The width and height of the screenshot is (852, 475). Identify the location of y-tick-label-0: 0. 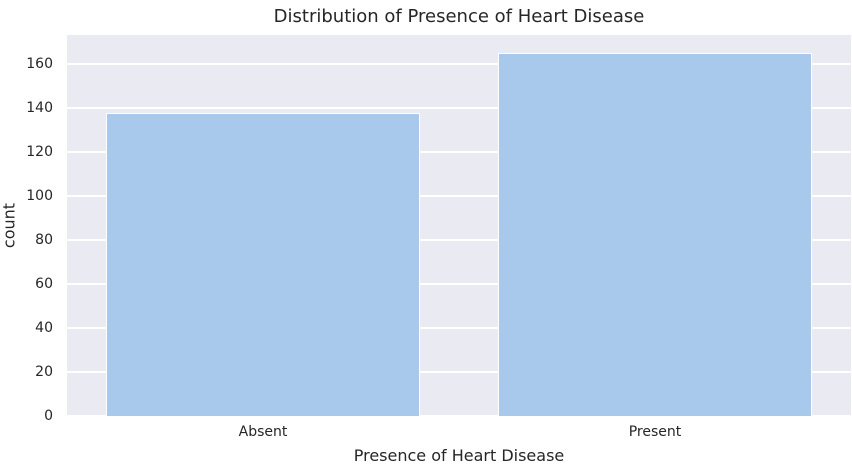
(48, 416).